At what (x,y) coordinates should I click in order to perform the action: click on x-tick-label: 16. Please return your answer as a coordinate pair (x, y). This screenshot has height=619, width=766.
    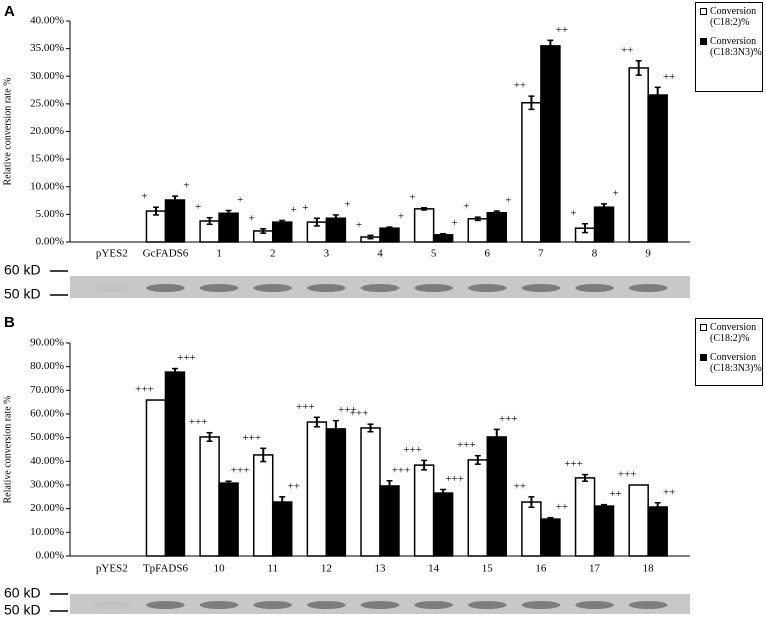
    Looking at the image, I should click on (541, 569).